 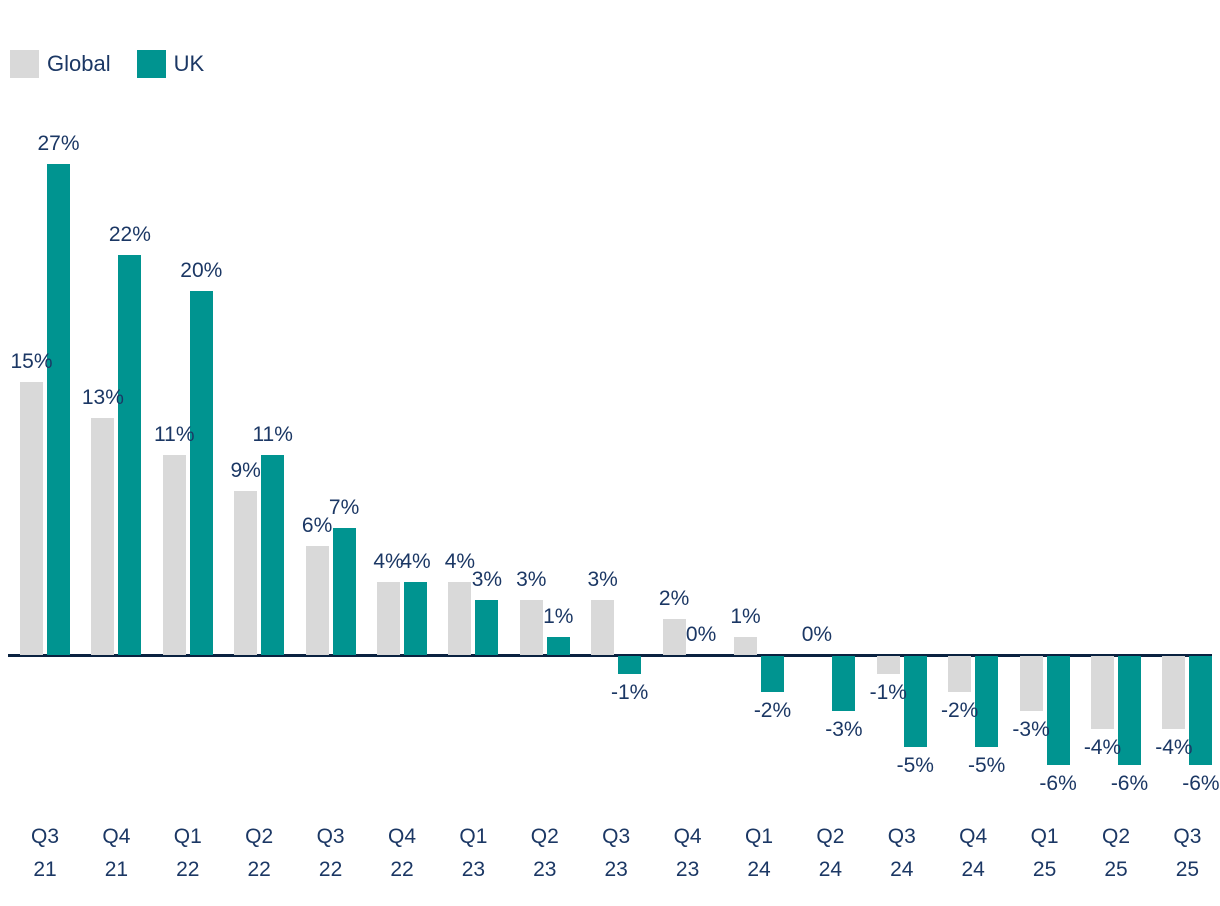 I want to click on x-axis-label: Q1 24, so click(x=759, y=853).